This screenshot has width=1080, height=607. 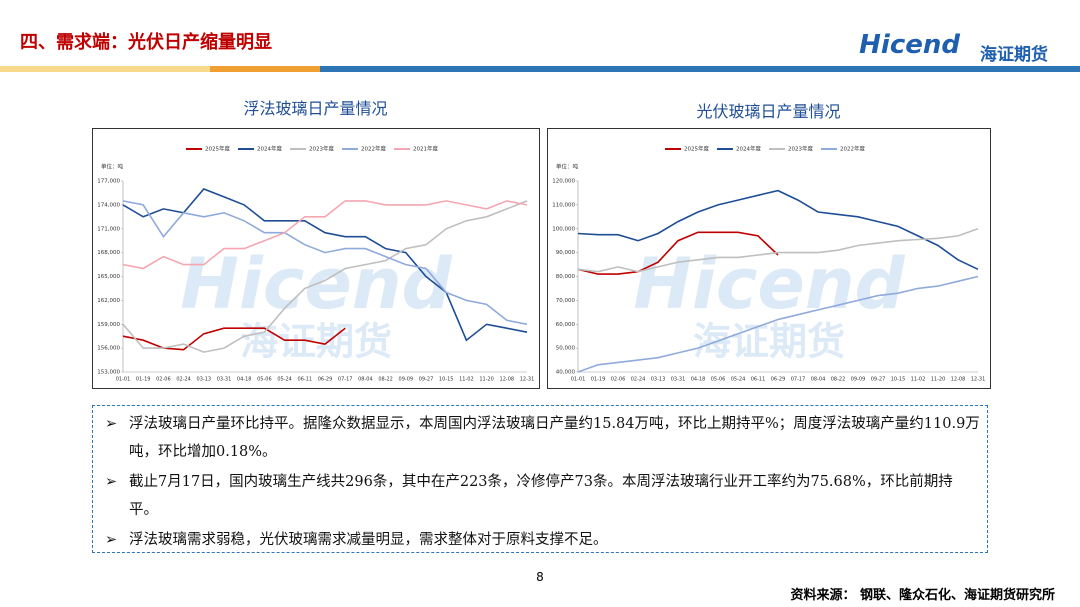 What do you see at coordinates (540, 577) in the screenshot?
I see `page-number: 8` at bounding box center [540, 577].